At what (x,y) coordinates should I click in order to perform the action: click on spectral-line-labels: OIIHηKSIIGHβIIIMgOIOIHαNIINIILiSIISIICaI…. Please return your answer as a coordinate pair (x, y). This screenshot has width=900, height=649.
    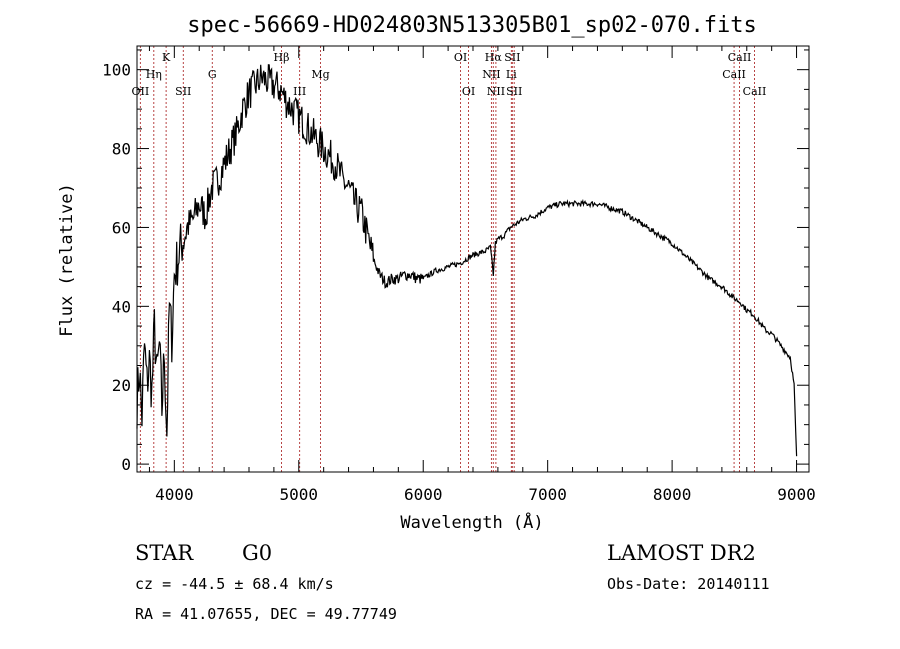
    Looking at the image, I should click on (449, 74).